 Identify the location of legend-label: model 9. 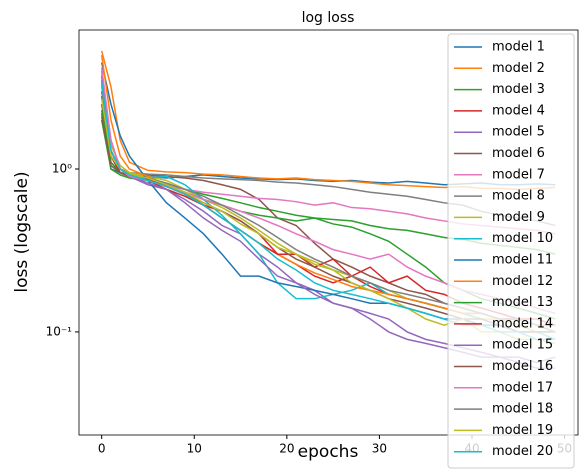
(518, 217).